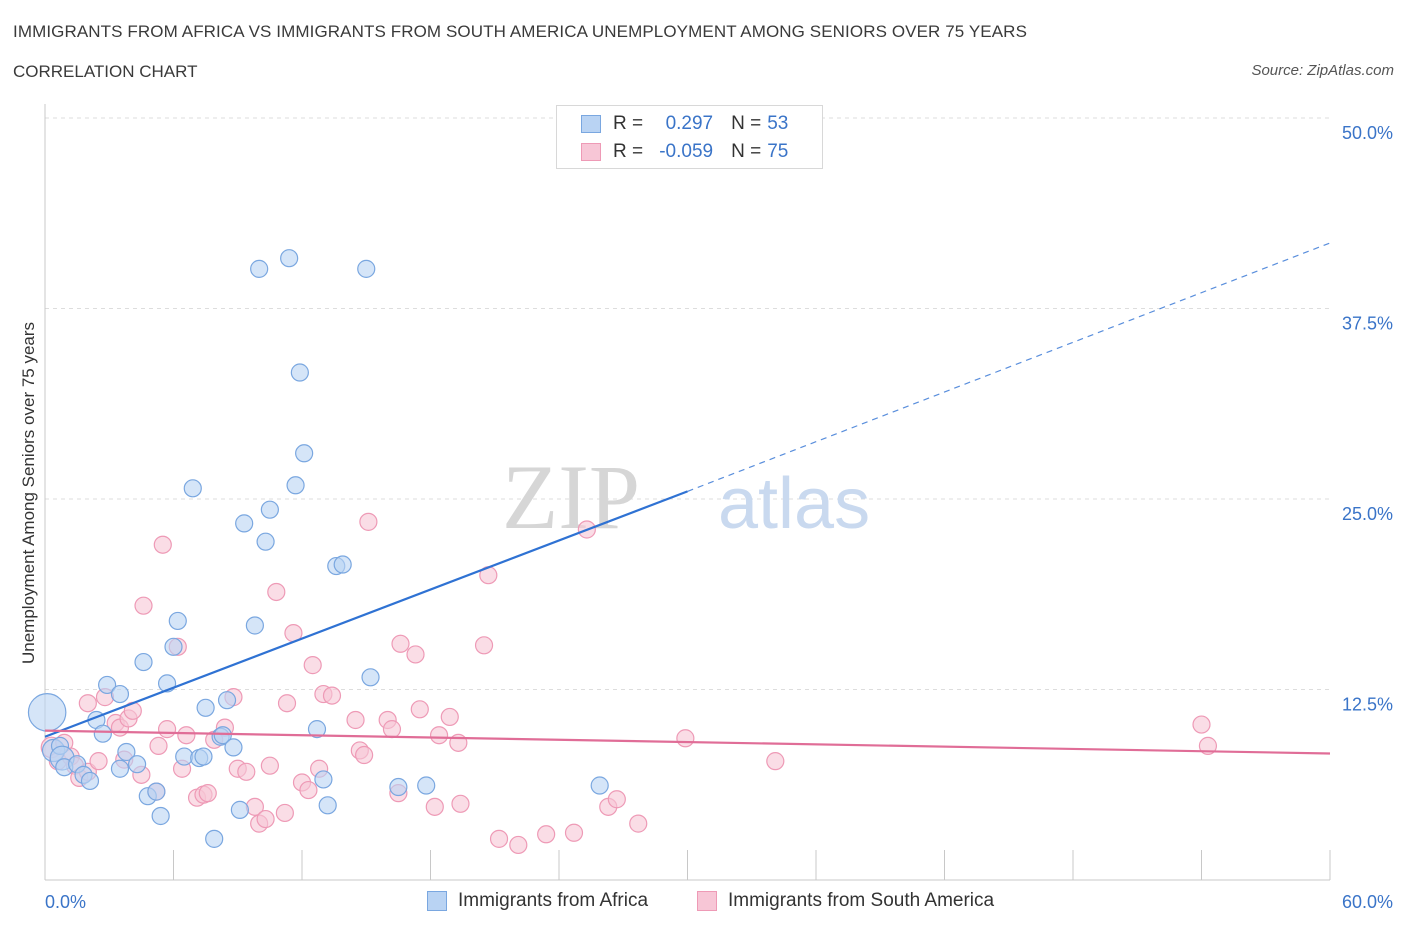 The width and height of the screenshot is (1406, 930). What do you see at coordinates (65, 902) in the screenshot?
I see `x-tick-label-min: 0.0%` at bounding box center [65, 902].